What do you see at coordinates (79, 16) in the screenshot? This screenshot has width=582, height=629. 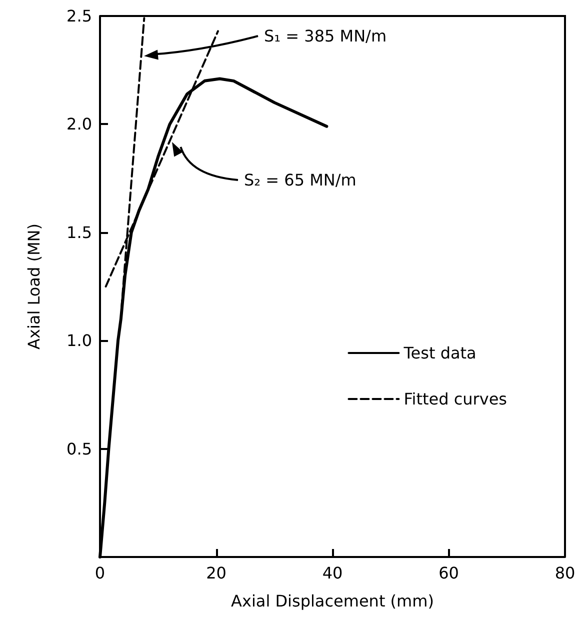 I see `y-tick-label: 2.5` at bounding box center [79, 16].